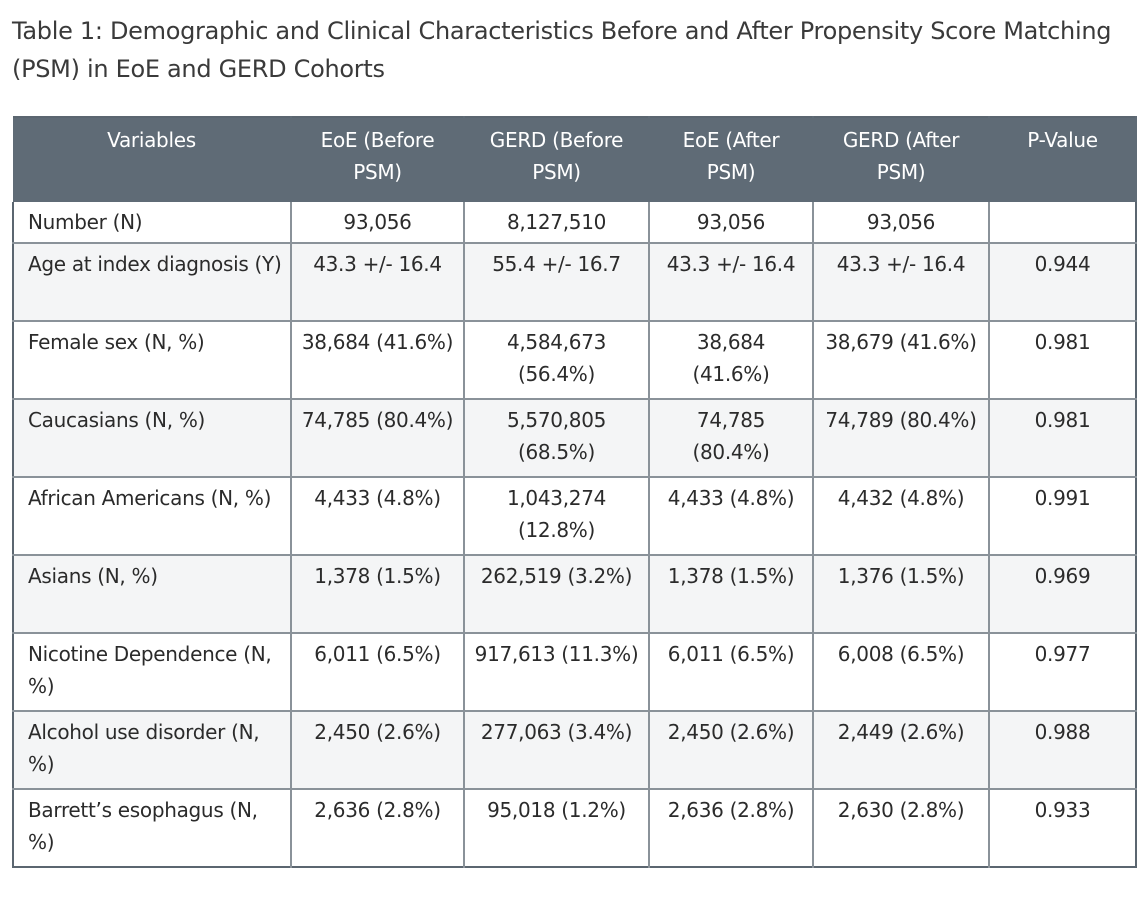  What do you see at coordinates (731, 282) in the screenshot?
I see `cell-eoe-after: 43.3 +/- 16.4` at bounding box center [731, 282].